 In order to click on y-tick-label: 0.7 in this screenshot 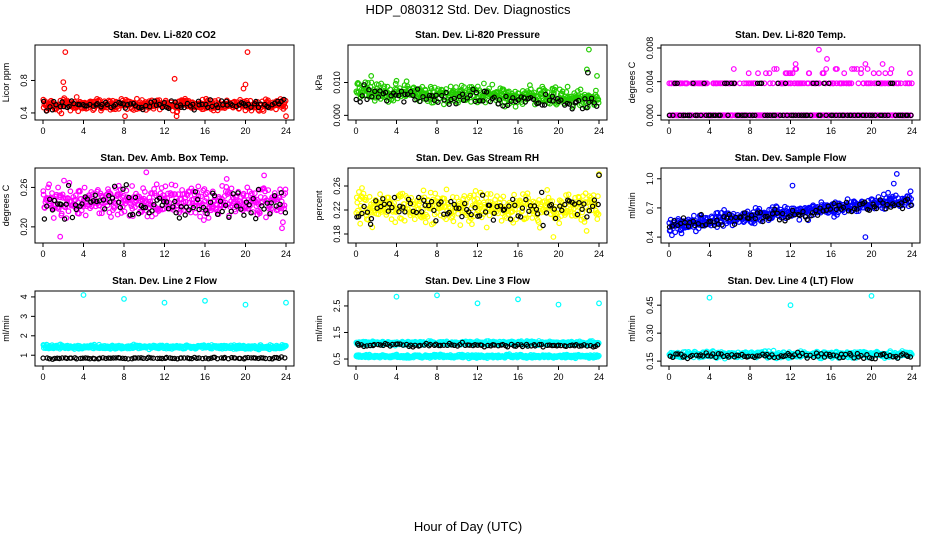, I will do `click(650, 208)`.